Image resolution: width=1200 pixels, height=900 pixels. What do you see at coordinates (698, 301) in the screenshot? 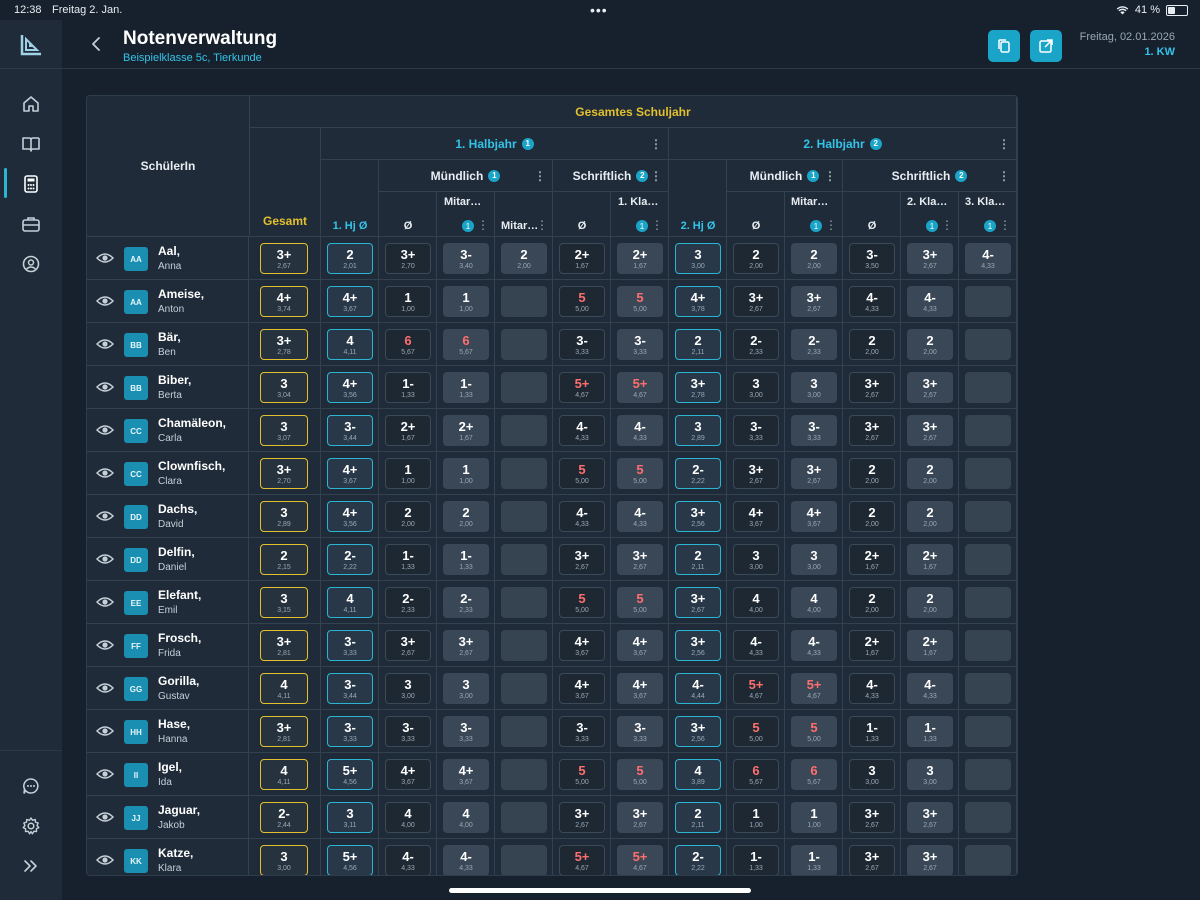
I see `grade-box: 4+ 3,78` at bounding box center [698, 301].